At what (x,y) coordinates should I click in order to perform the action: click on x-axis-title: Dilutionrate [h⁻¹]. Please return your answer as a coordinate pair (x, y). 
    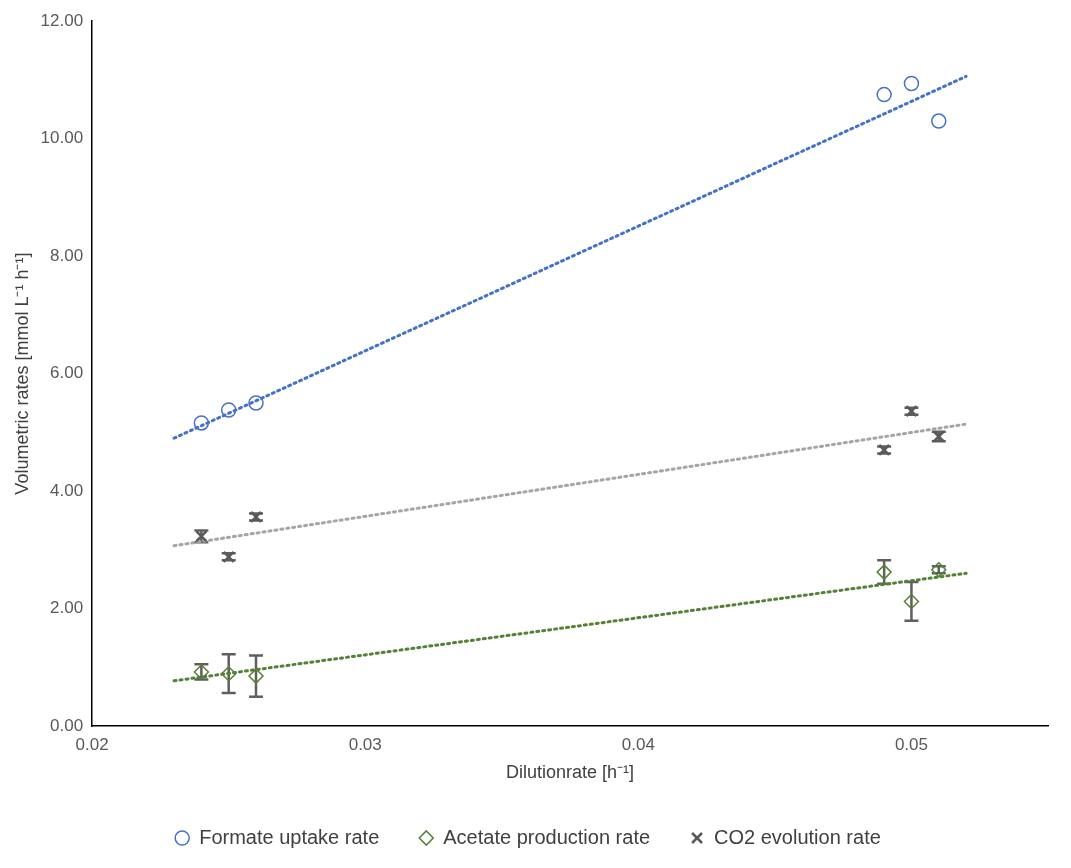
    Looking at the image, I should click on (570, 772).